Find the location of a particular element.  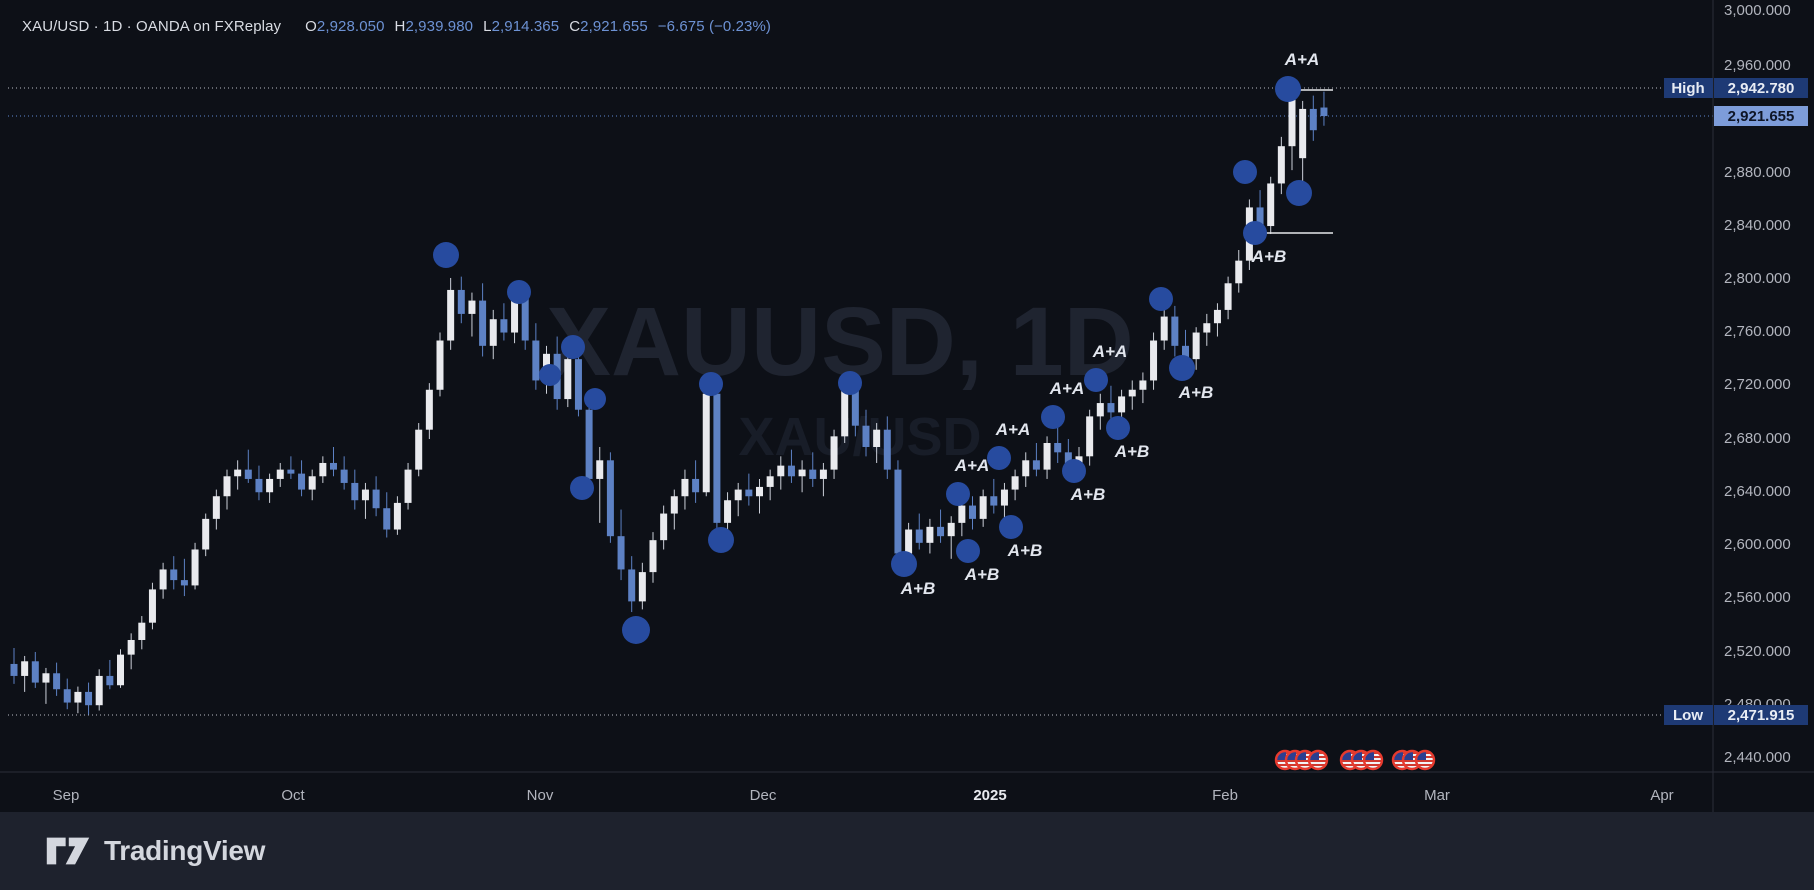

time-axis-label: Dec is located at coordinates (763, 795).